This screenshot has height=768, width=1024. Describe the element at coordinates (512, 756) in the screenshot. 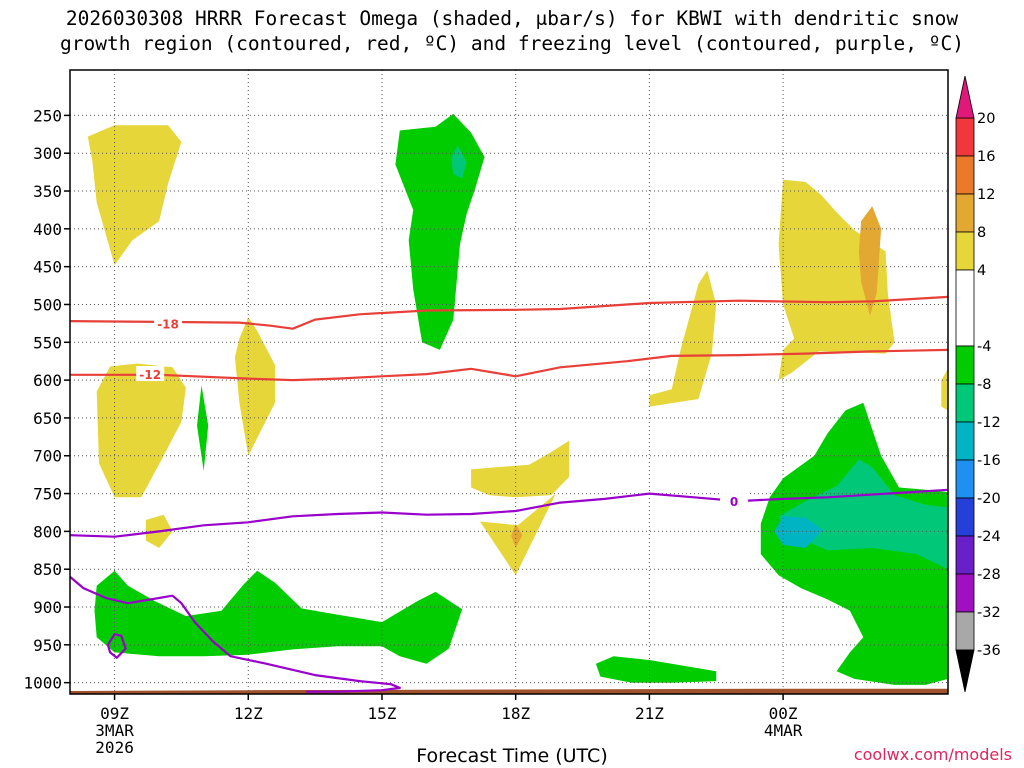

I see `x-axis-label: Forecast Time (UTC)` at that location.